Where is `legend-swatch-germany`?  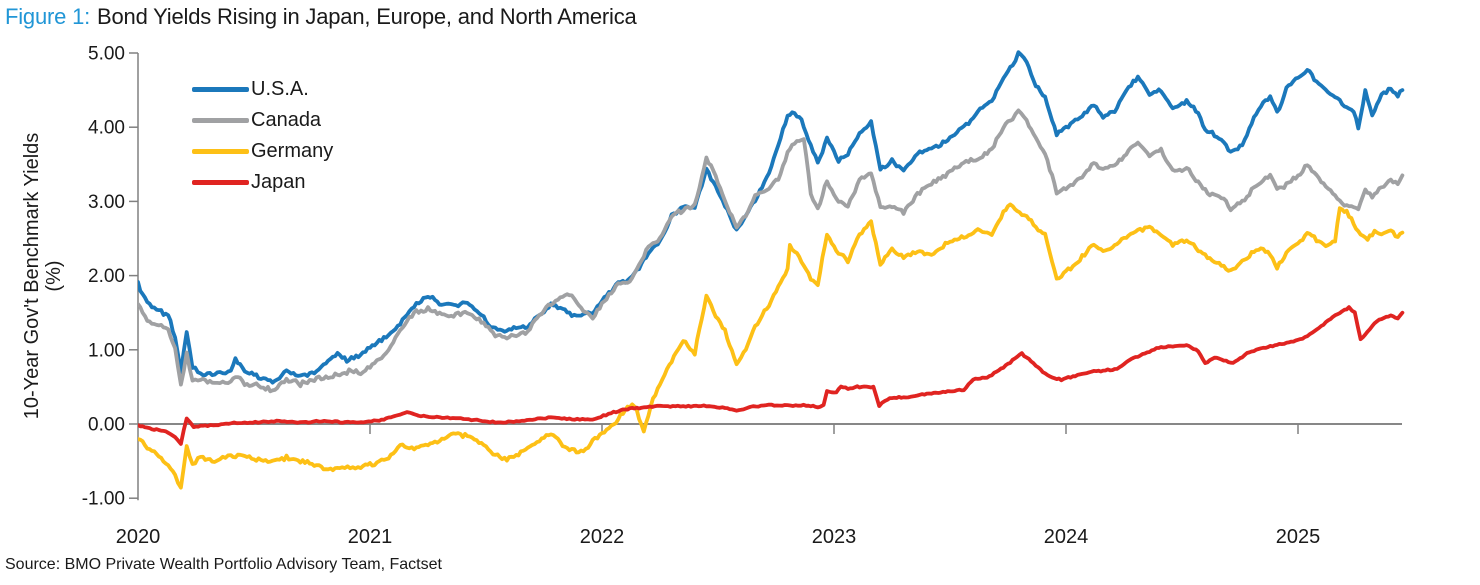
legend-swatch-germany is located at coordinates (220, 151).